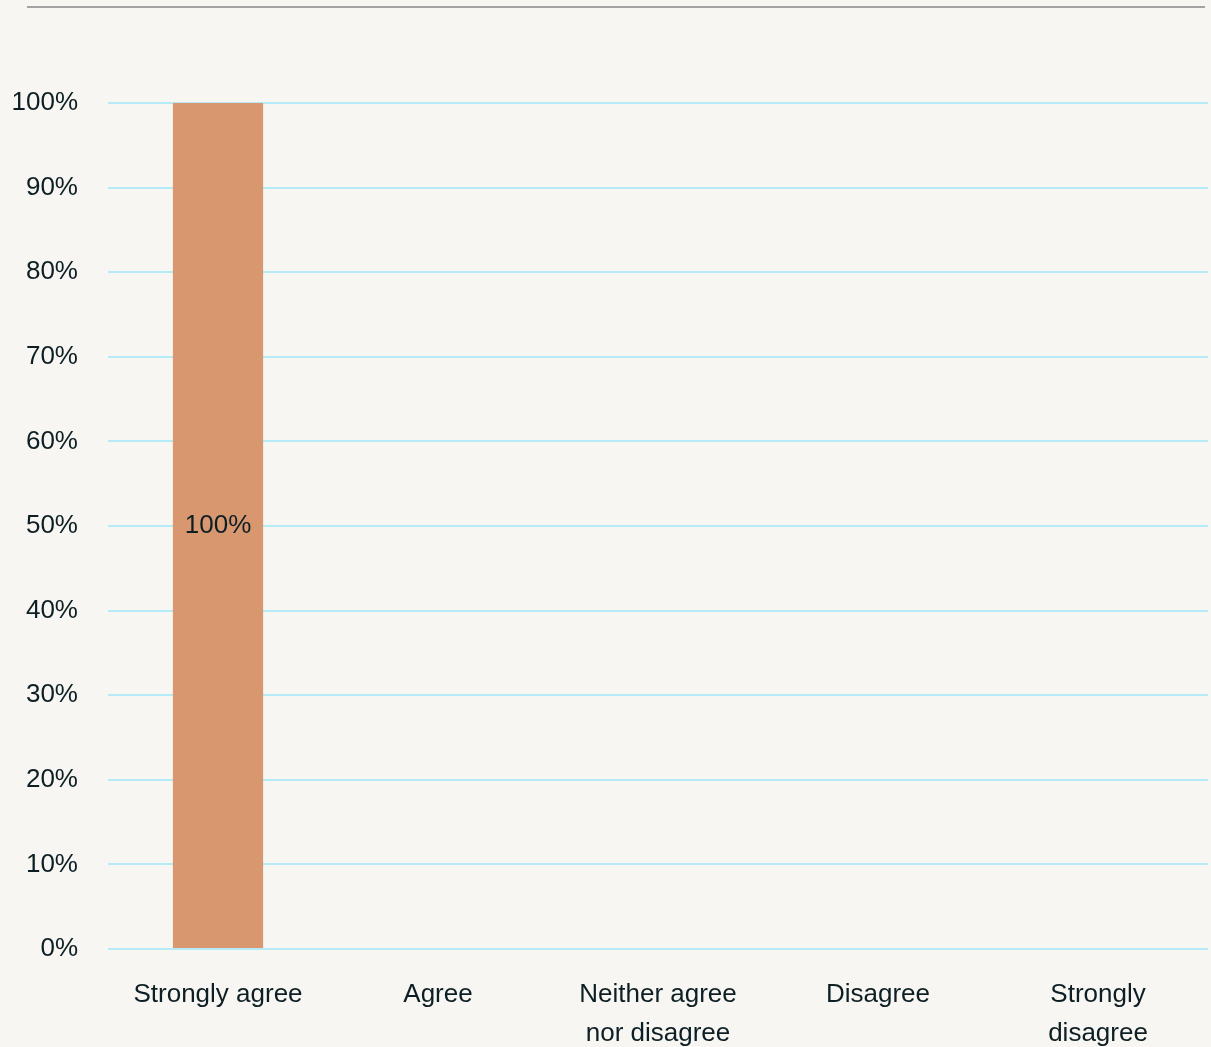  I want to click on x-tick-label: Neither agree nor disagree, so click(658, 1012).